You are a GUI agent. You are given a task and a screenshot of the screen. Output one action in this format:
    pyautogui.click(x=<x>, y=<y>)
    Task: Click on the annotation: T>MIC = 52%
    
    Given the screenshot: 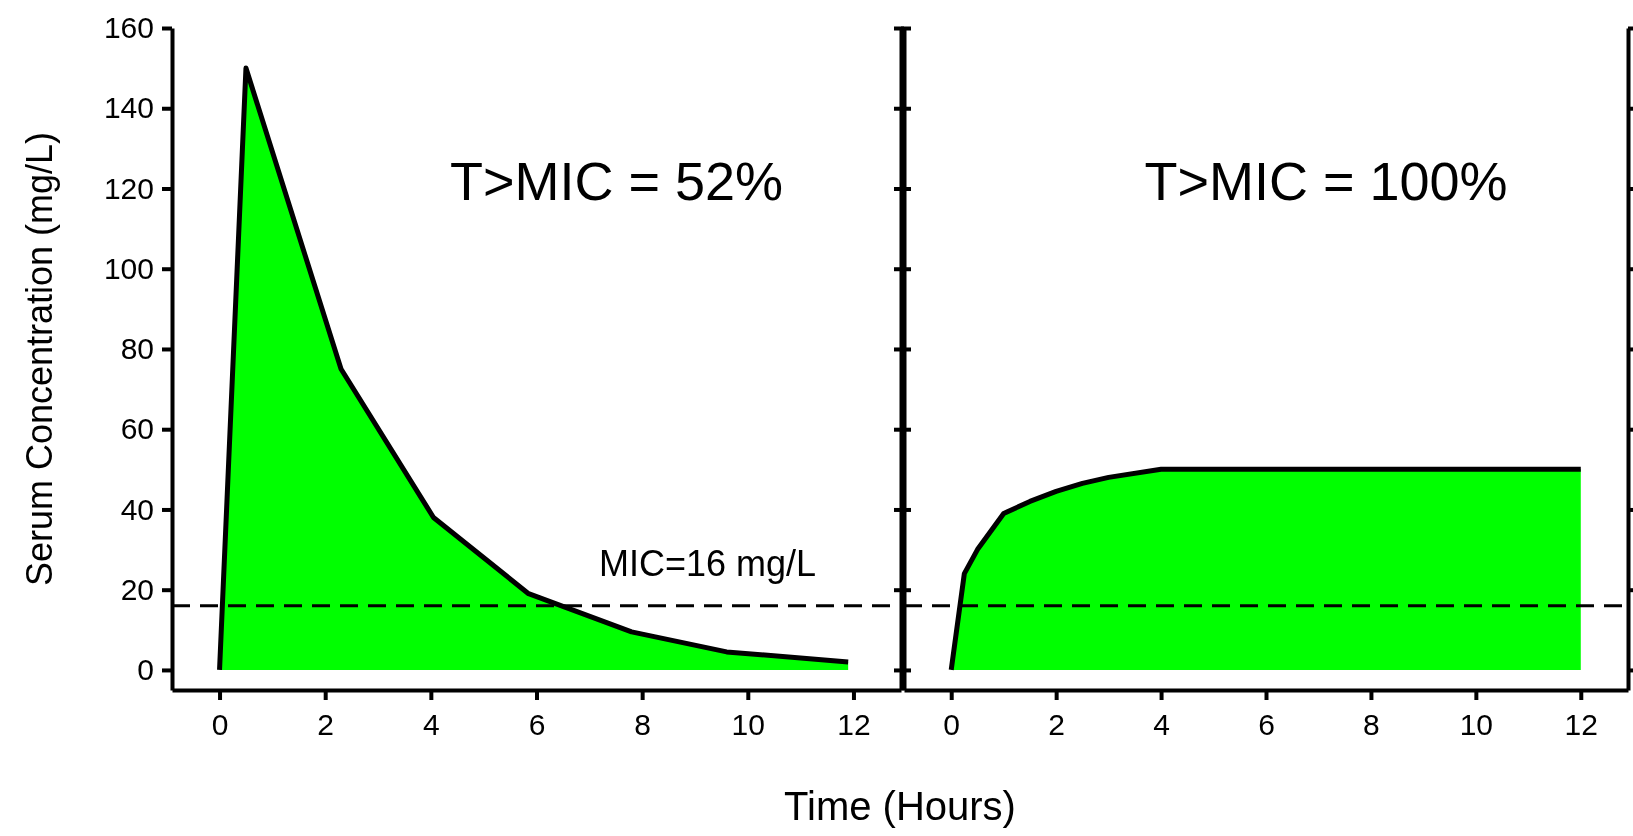 What is the action you would take?
    pyautogui.click(x=616, y=181)
    